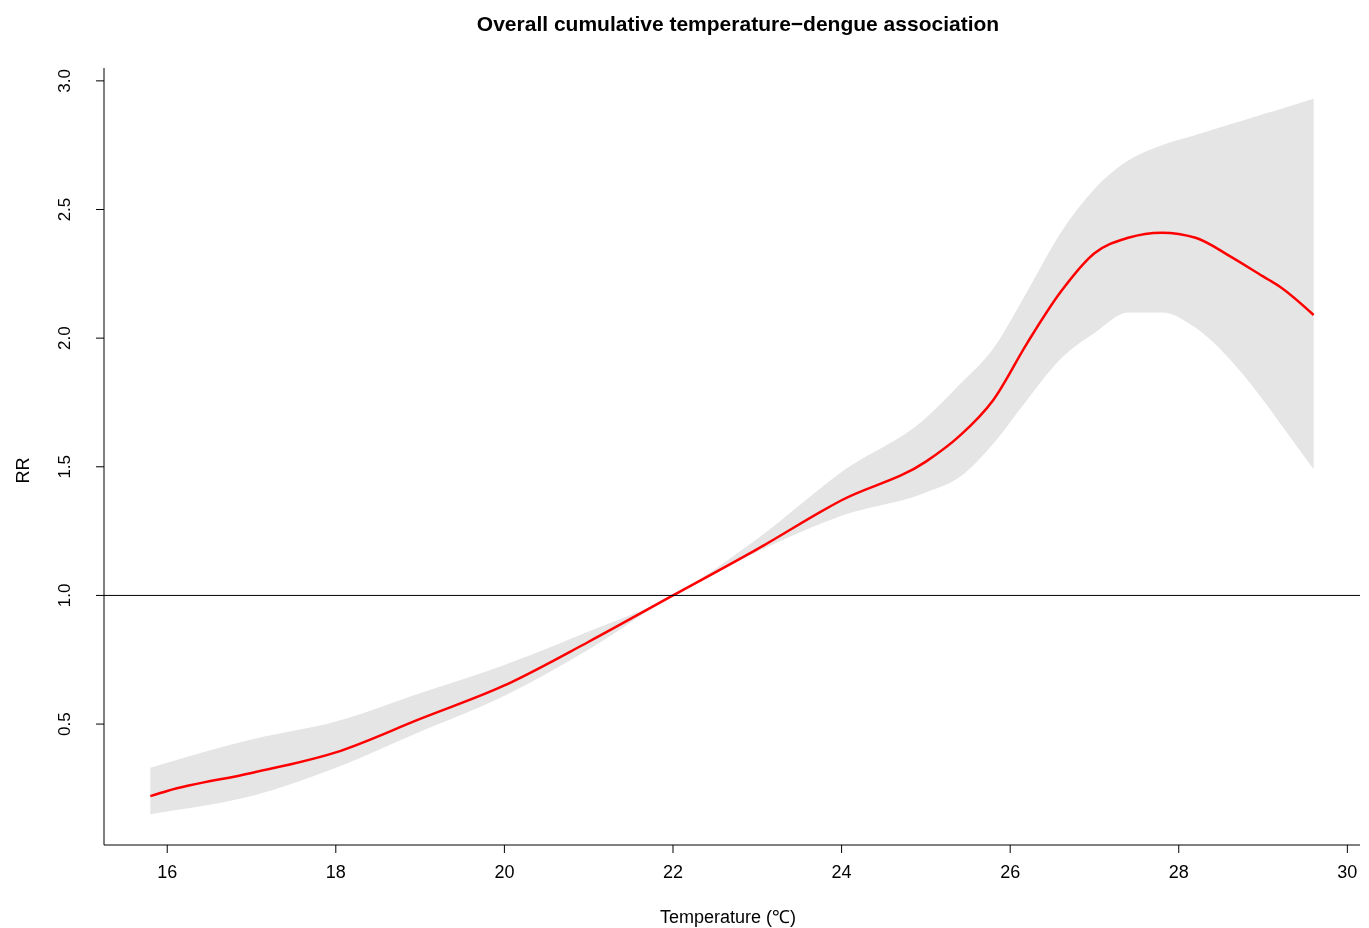  I want to click on y-tick-label: 1.0, so click(64, 595).